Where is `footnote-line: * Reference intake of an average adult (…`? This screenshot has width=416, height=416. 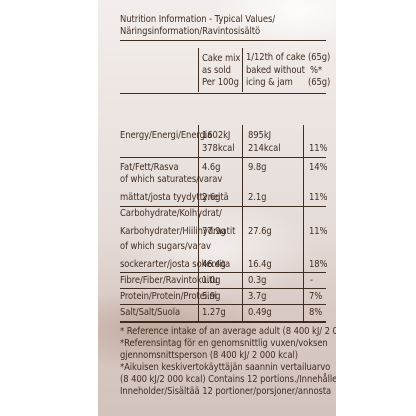
footnote-line: * Reference intake of an average adult (… is located at coordinates (228, 331).